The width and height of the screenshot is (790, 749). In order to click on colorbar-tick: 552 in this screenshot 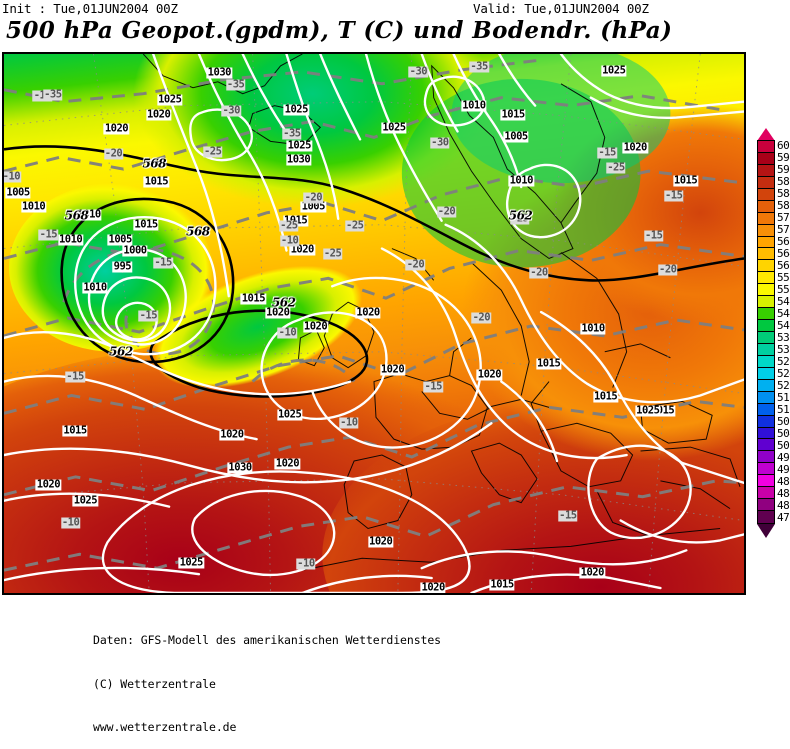, I will do `click(783, 289)`.